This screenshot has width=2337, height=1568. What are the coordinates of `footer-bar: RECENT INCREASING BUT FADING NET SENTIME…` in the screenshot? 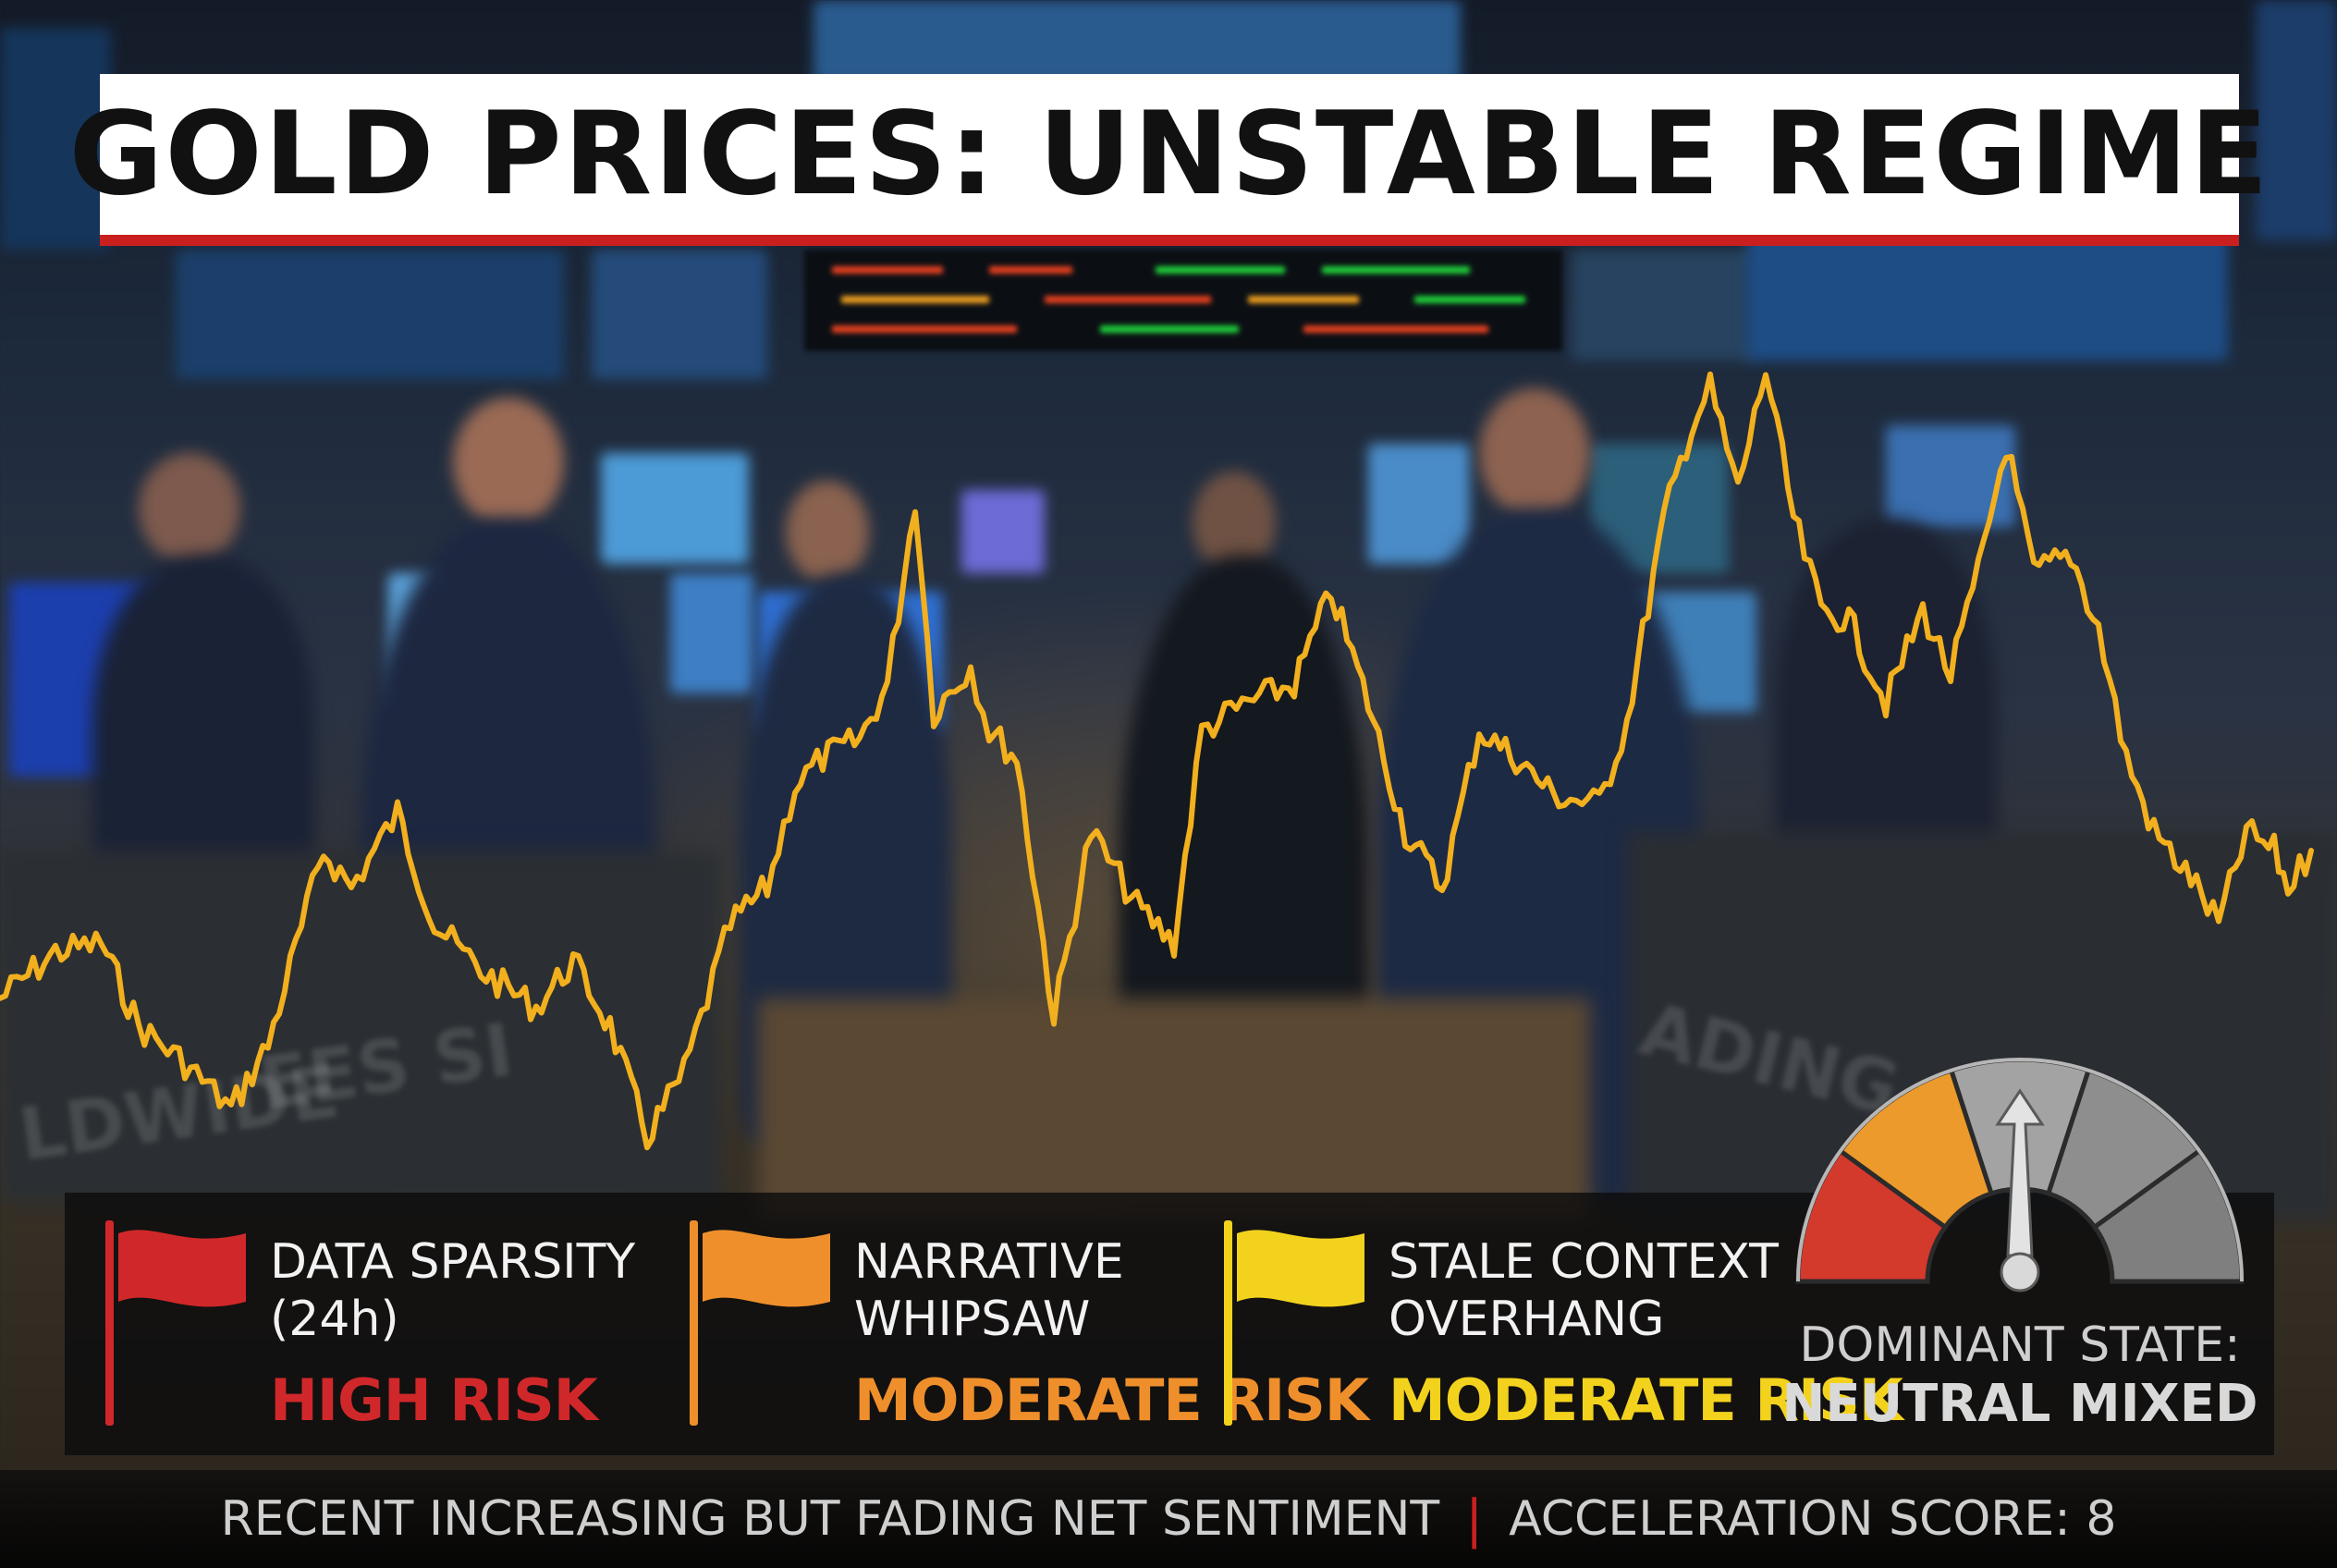 It's located at (1168, 1519).